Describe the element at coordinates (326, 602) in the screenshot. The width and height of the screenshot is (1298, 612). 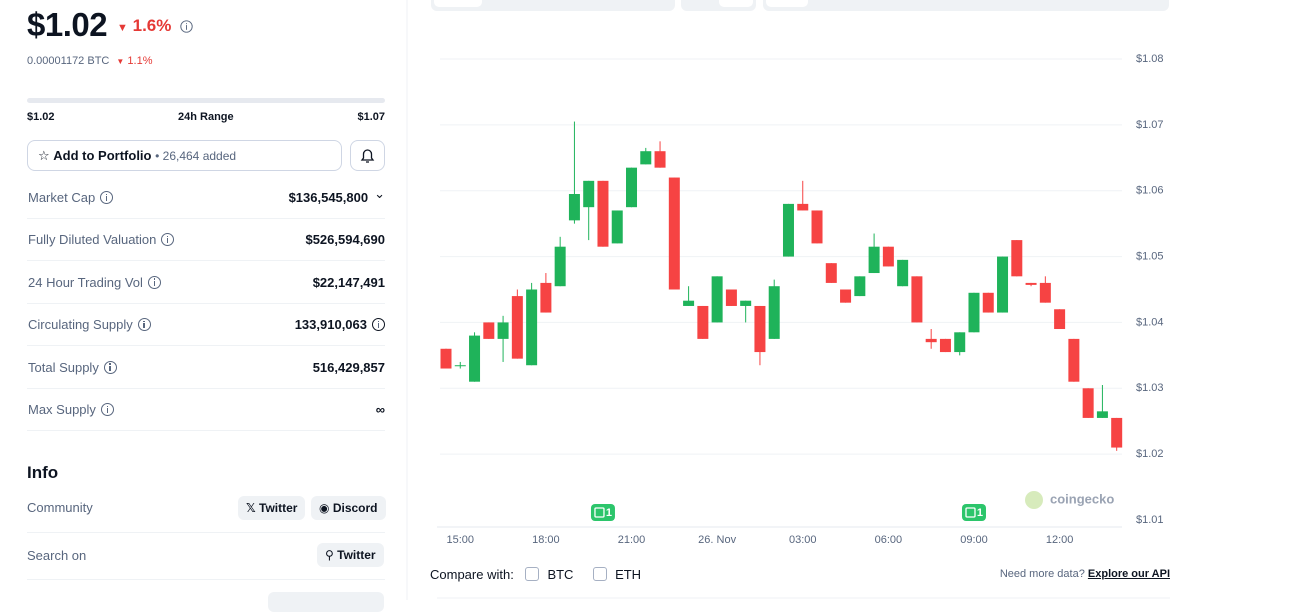
I see `cut-pill` at that location.